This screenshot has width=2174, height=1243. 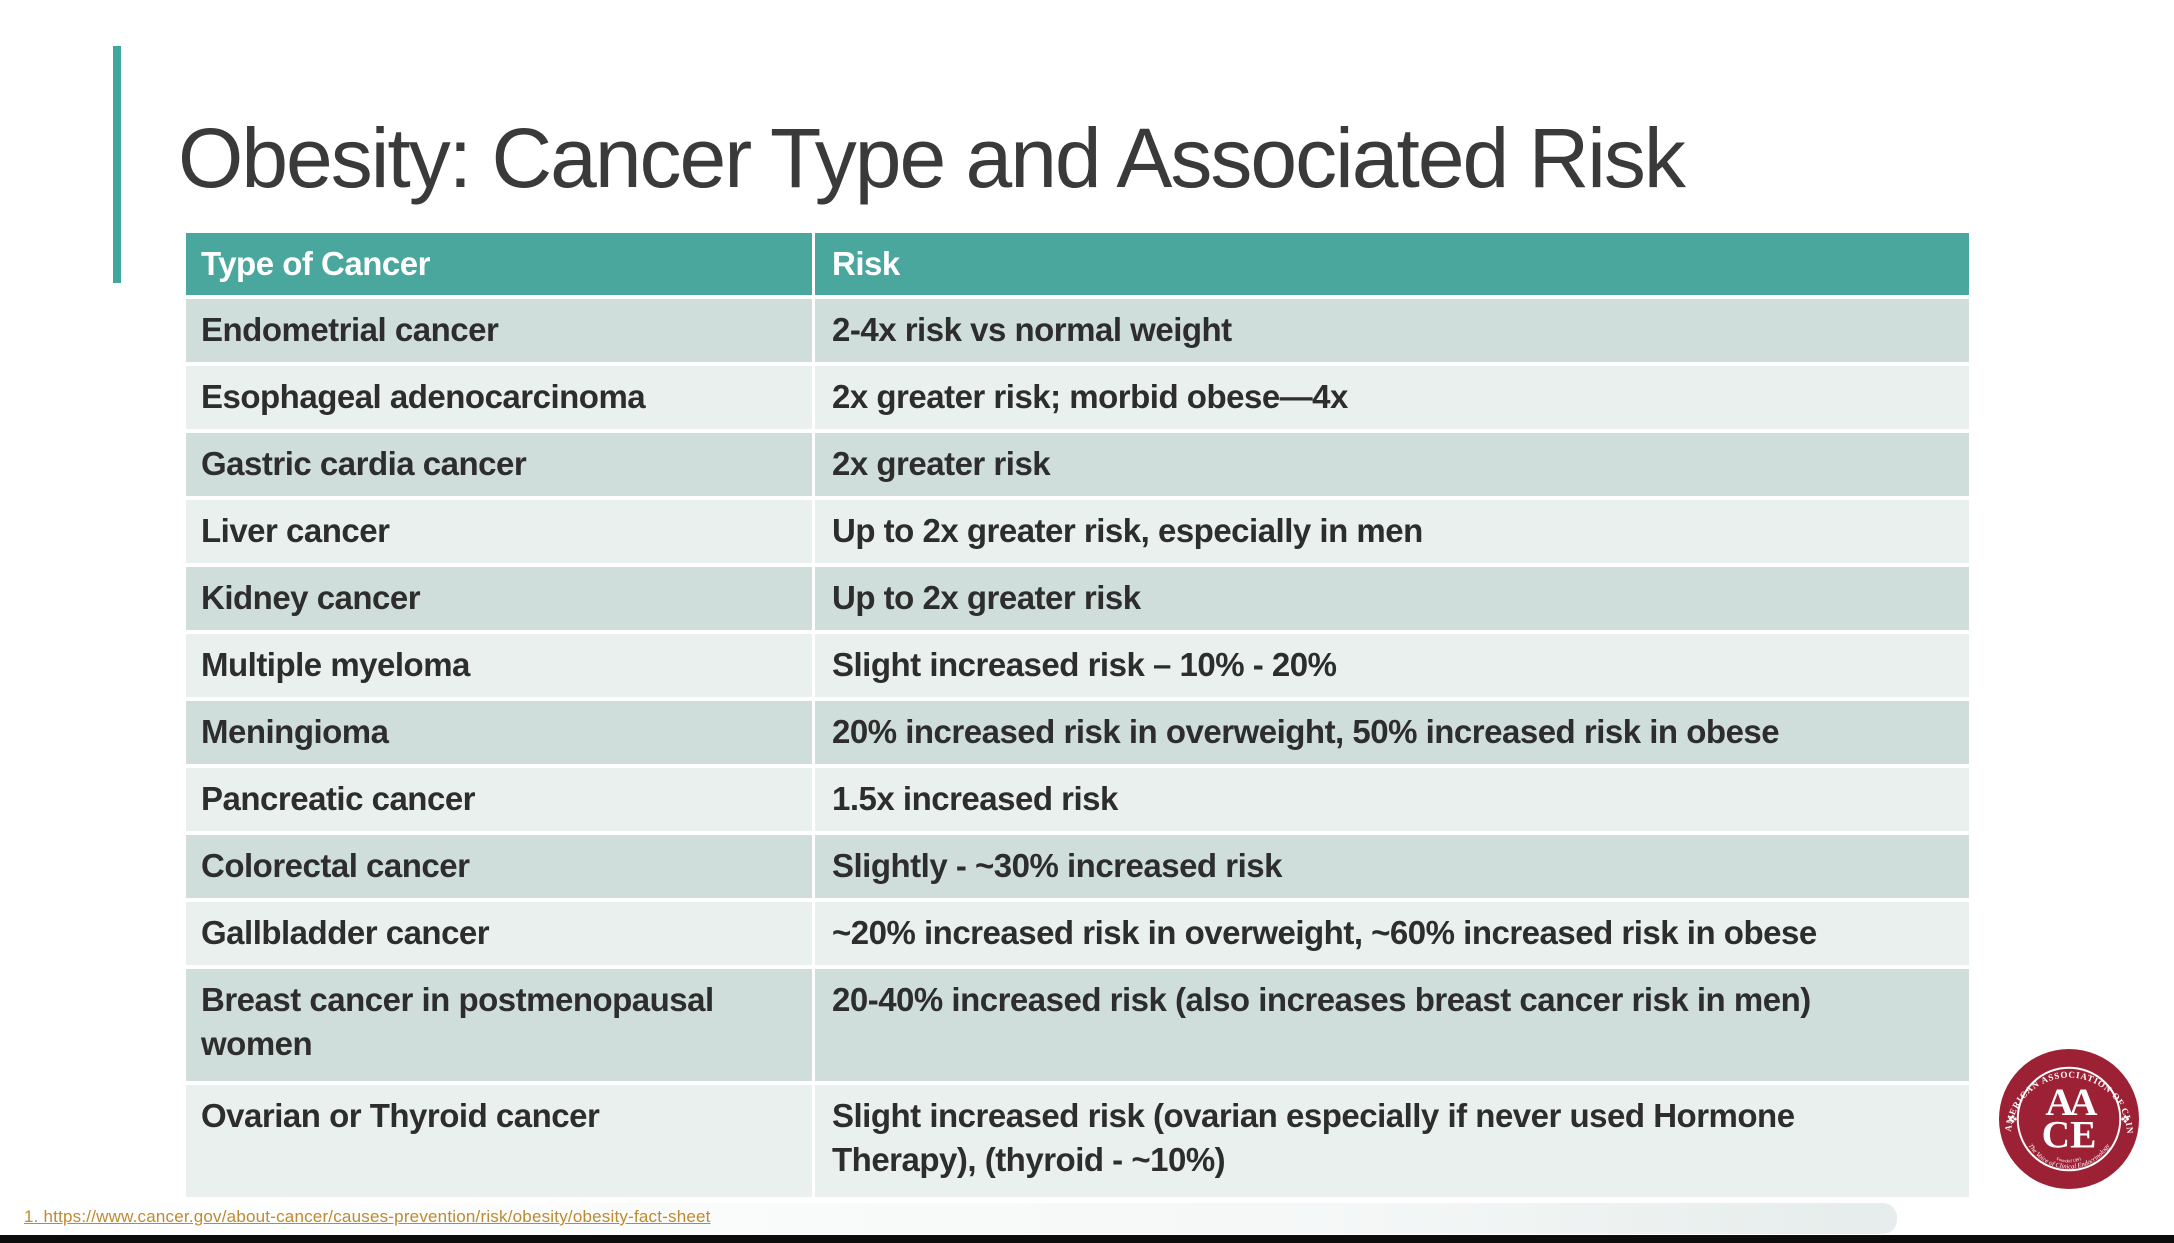 What do you see at coordinates (500, 531) in the screenshot?
I see `cell-cancer-type: Liver cancer` at bounding box center [500, 531].